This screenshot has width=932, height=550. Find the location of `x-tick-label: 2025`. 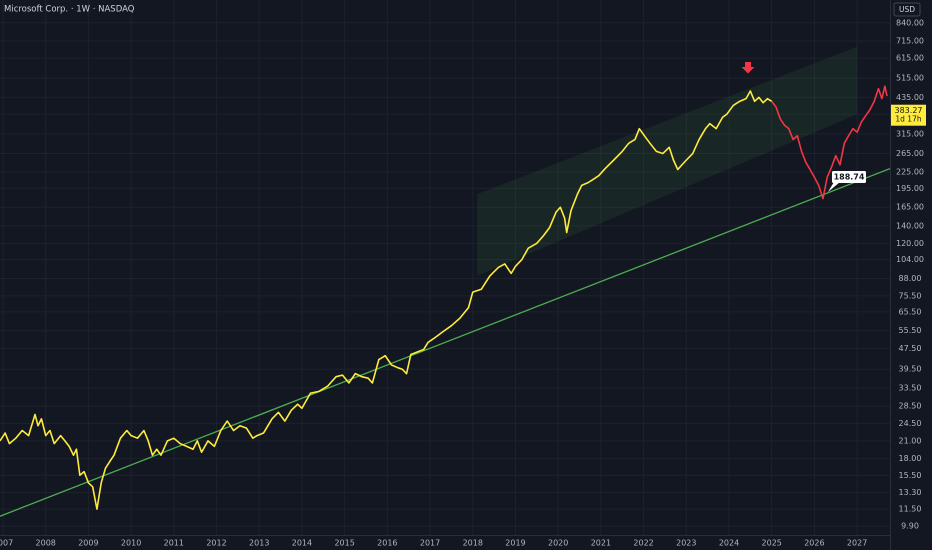

x-tick-label: 2025 is located at coordinates (772, 543).